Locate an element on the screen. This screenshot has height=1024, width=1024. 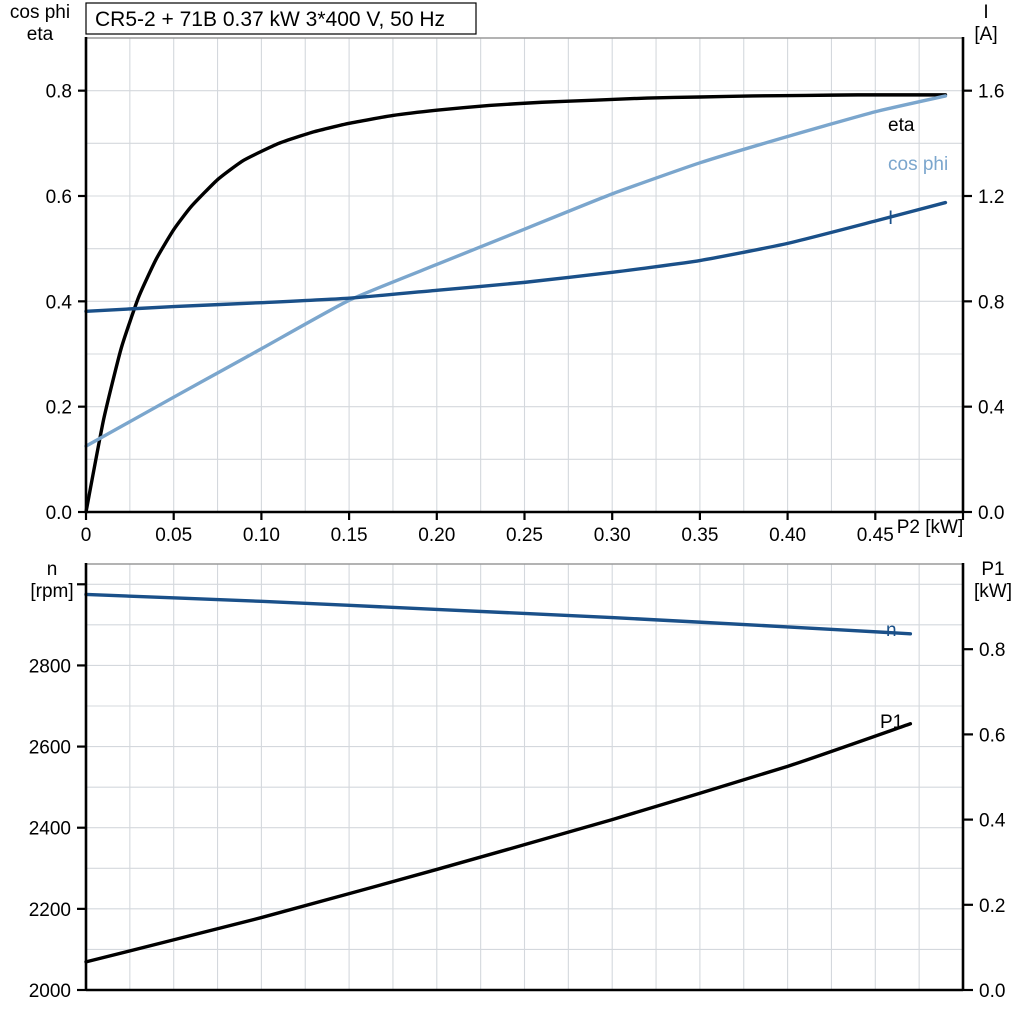
svg-text: 2800 is located at coordinates (50, 666).